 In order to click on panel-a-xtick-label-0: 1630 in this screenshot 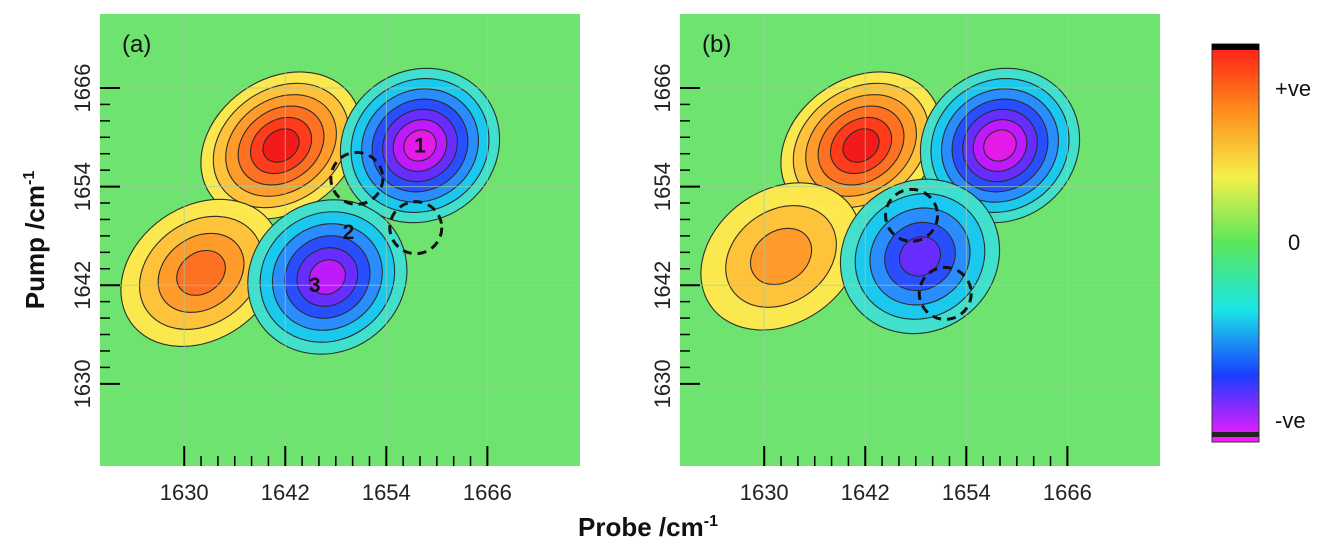, I will do `click(184, 492)`.